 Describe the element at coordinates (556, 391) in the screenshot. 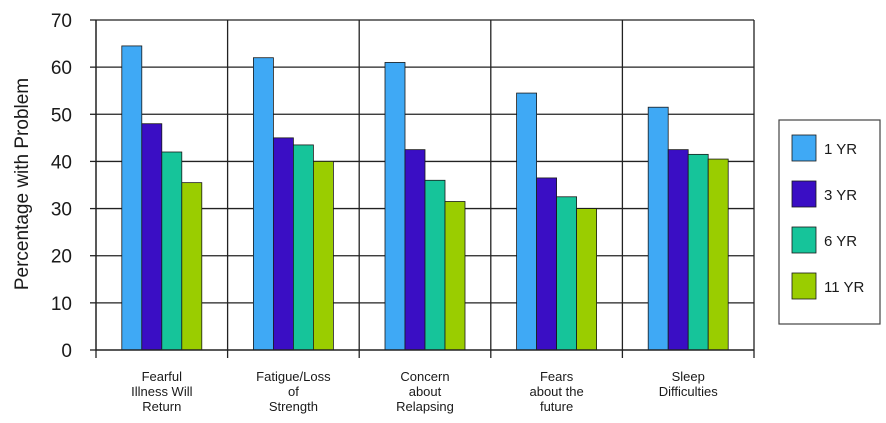

I see `category-label: Fears about the future` at that location.